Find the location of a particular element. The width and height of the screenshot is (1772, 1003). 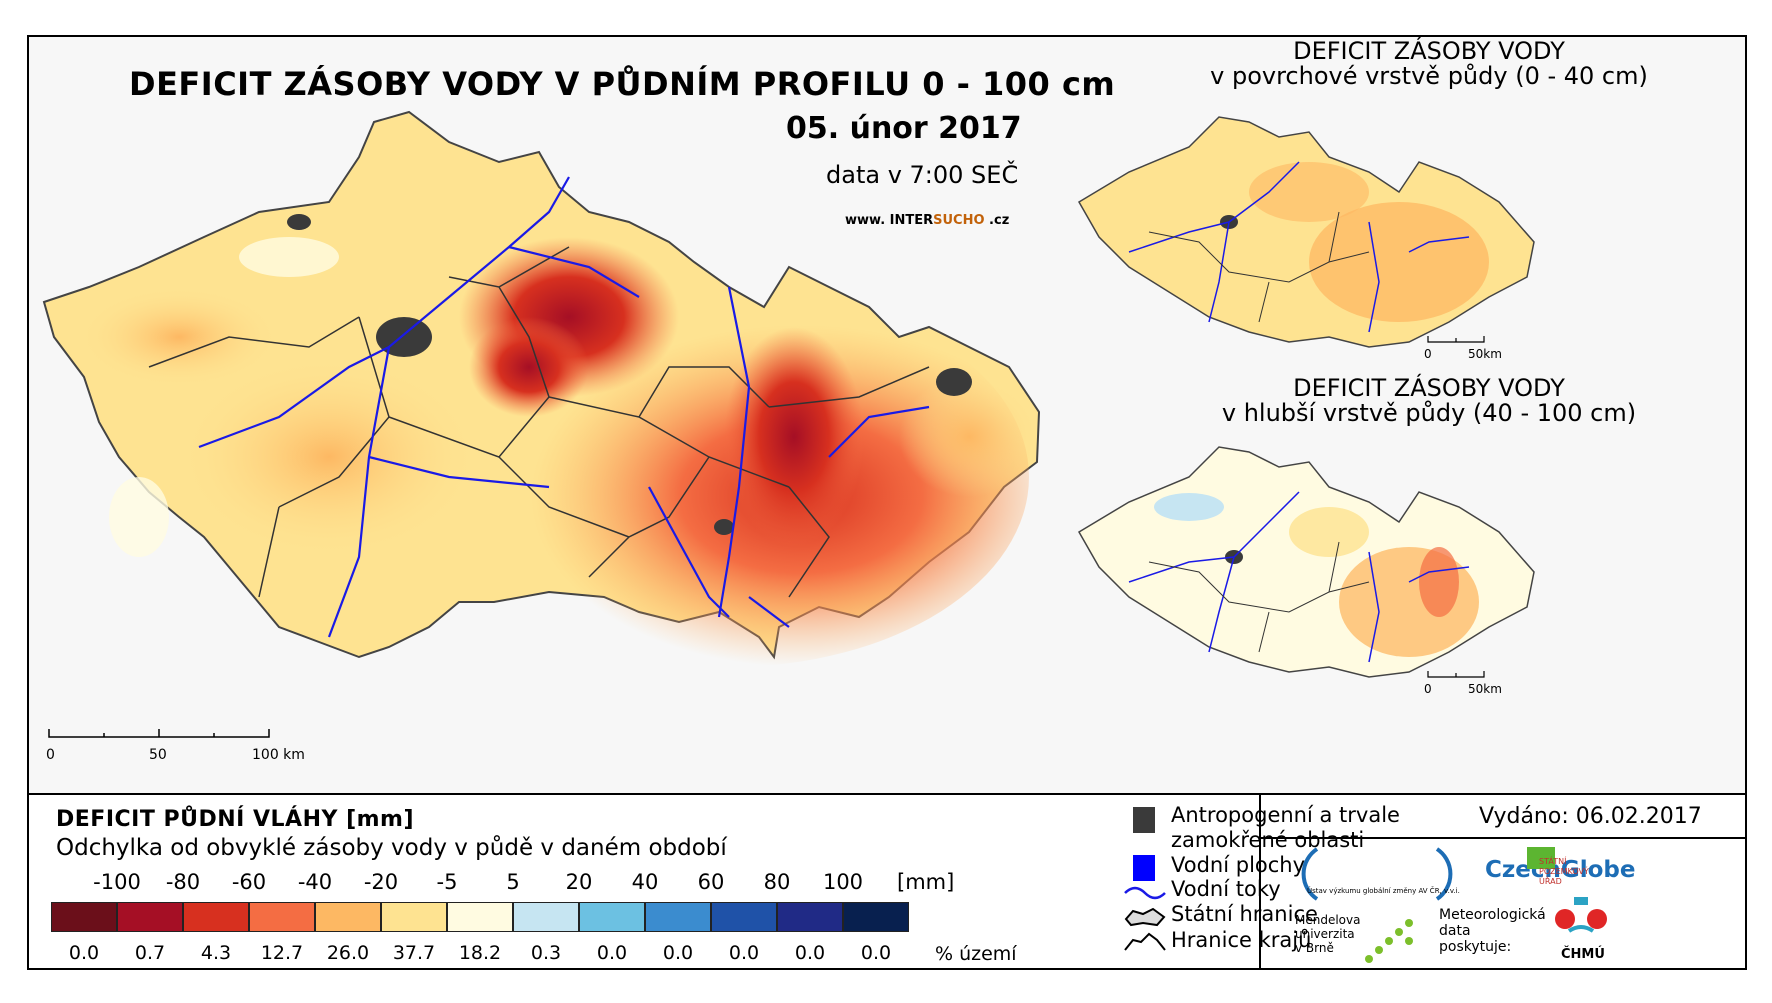

legend-class-pct: 26.0 is located at coordinates (348, 953).